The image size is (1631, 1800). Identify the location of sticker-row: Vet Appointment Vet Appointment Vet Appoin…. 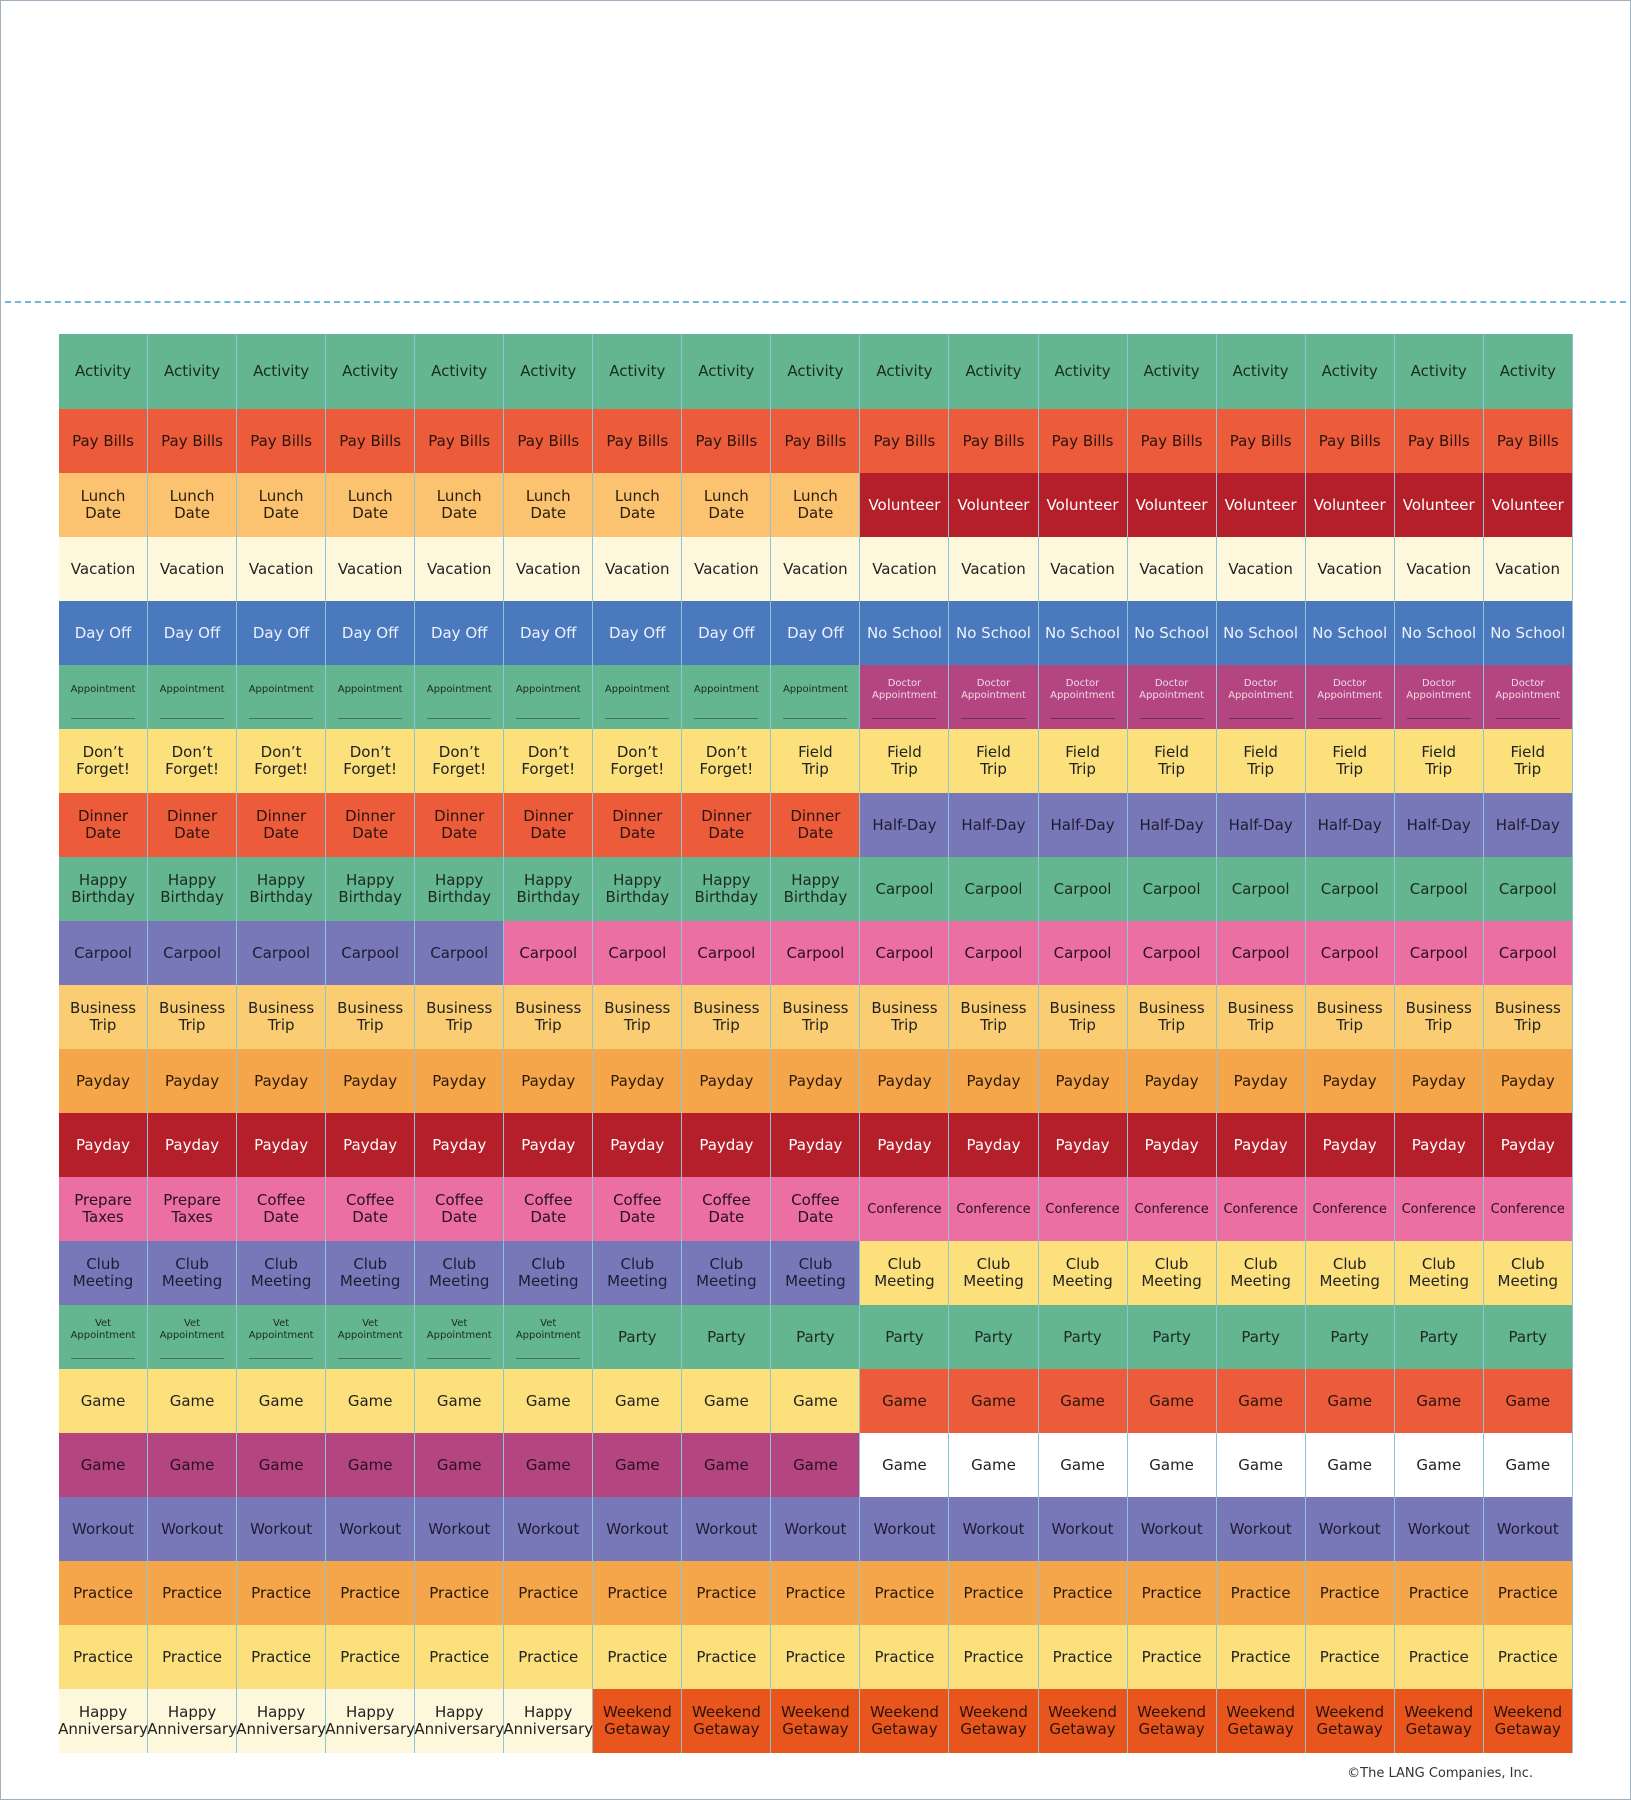
(816, 1337).